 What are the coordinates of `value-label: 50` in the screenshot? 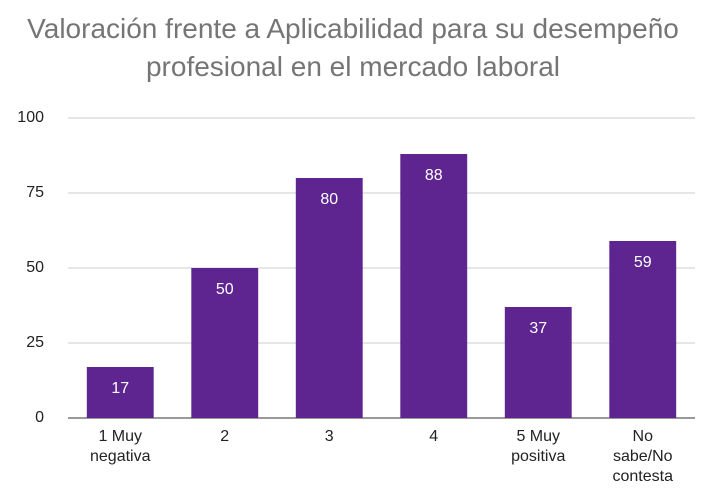 It's located at (225, 289).